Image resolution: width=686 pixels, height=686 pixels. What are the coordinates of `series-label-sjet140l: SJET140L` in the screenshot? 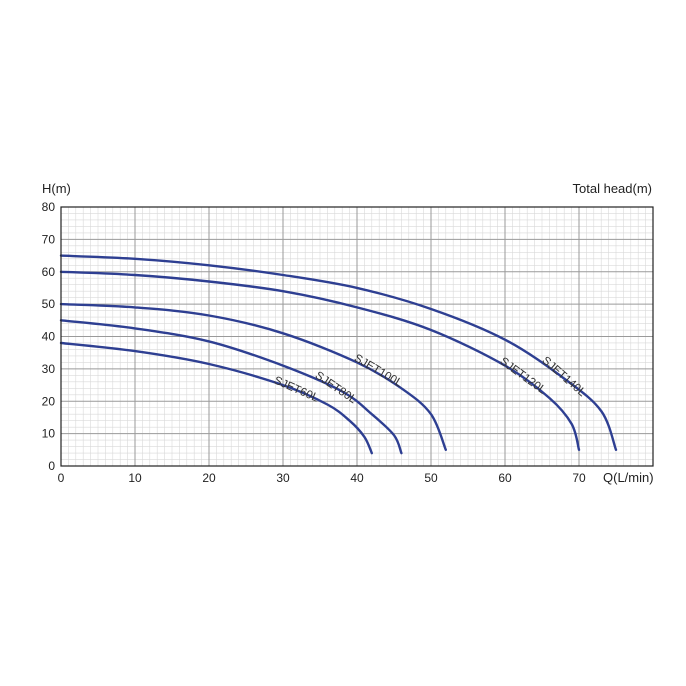 It's located at (563, 377).